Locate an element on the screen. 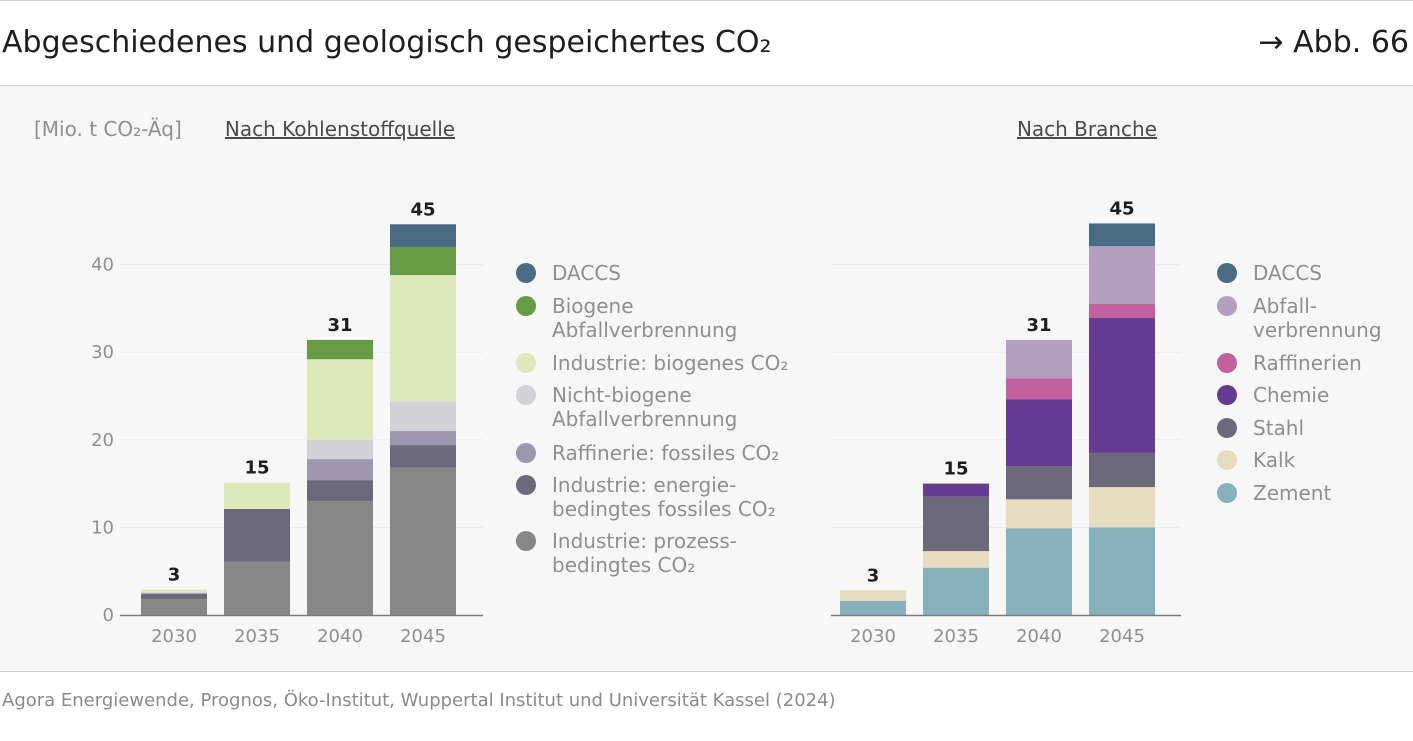 The width and height of the screenshot is (1413, 741). y-tick-label: 0 is located at coordinates (108, 615).